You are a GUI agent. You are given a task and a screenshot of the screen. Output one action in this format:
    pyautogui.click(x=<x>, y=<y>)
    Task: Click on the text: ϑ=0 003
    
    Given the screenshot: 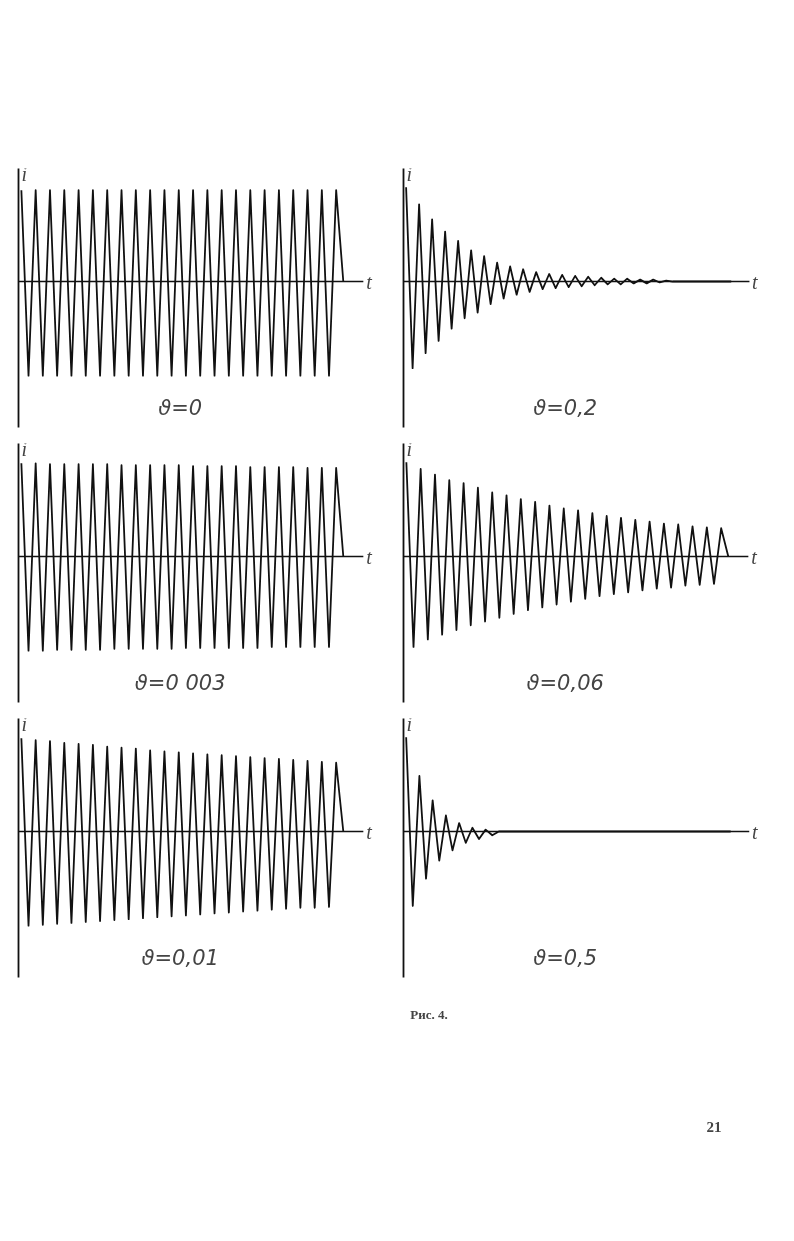 What is the action you would take?
    pyautogui.click(x=180, y=682)
    